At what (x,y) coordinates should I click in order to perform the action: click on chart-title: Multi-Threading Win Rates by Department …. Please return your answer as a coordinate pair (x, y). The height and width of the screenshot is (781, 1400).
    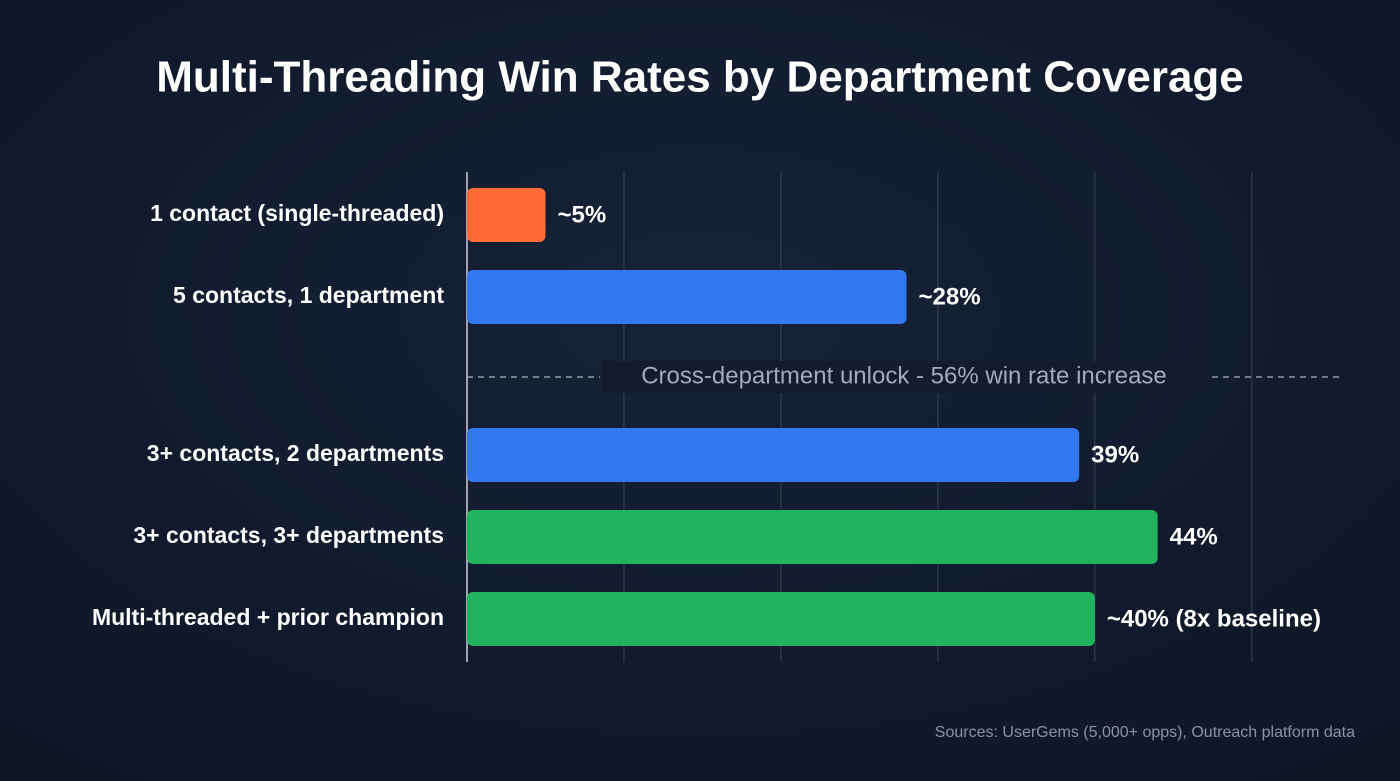
    Looking at the image, I should click on (700, 77).